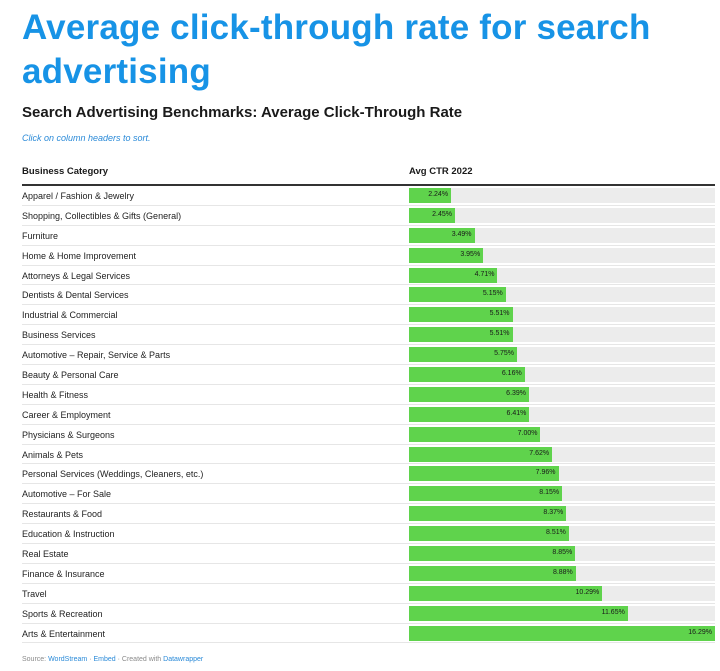  Describe the element at coordinates (368, 335) in the screenshot. I see `table-row: Business Services 5.51%` at that location.